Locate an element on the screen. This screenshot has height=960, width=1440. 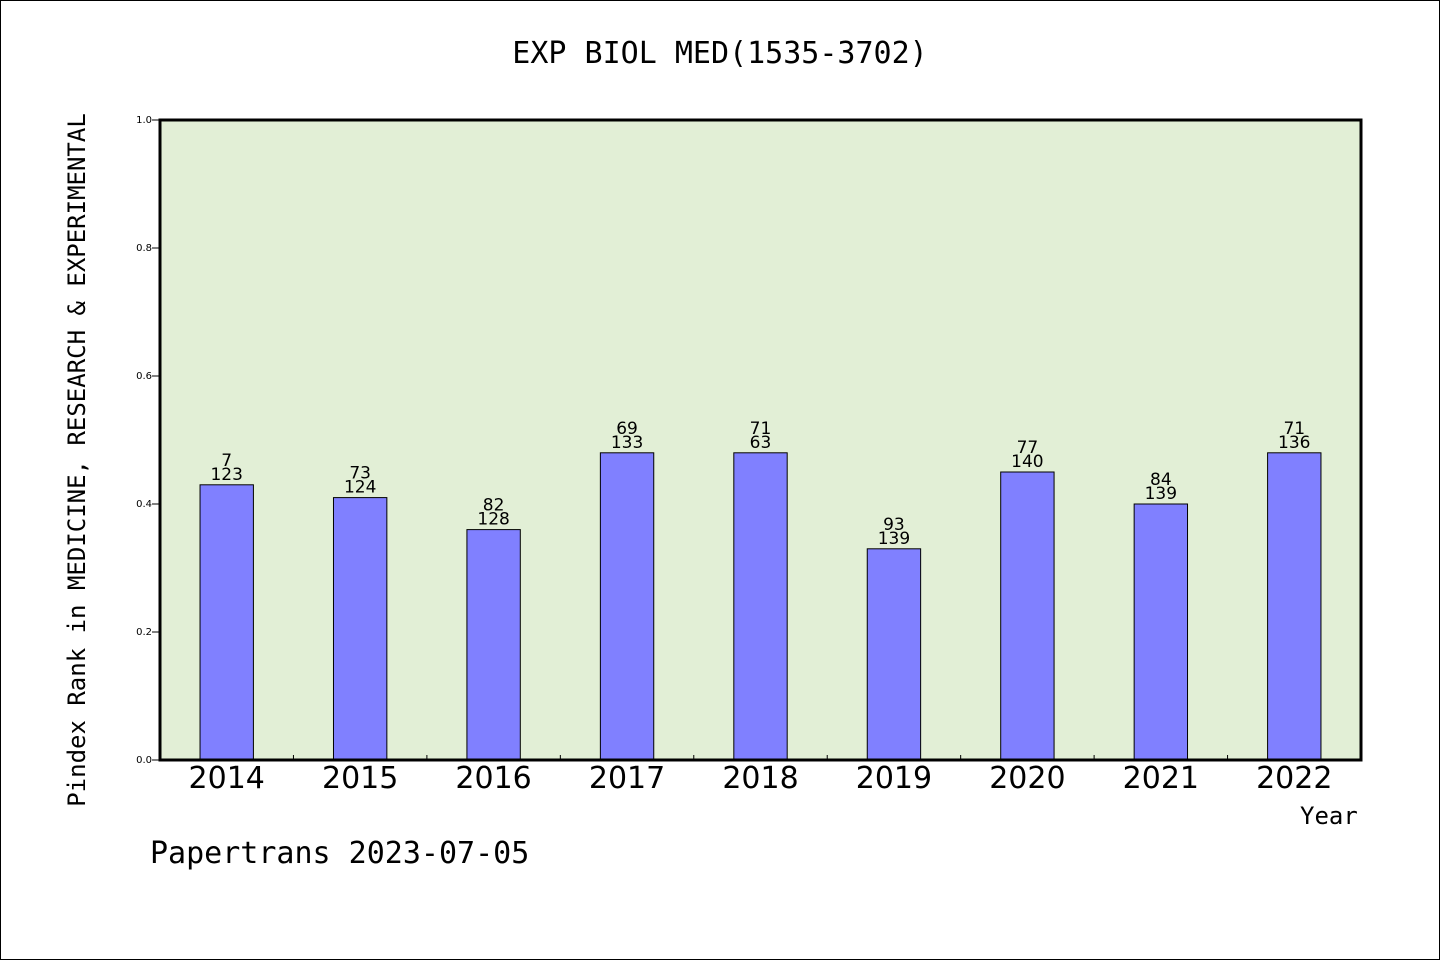
bar-rank-label: 73 is located at coordinates (360, 474).